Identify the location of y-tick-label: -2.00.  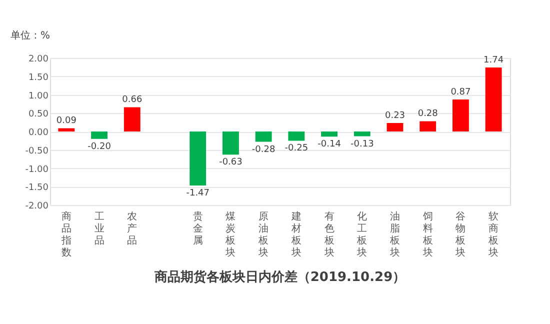
(37, 207).